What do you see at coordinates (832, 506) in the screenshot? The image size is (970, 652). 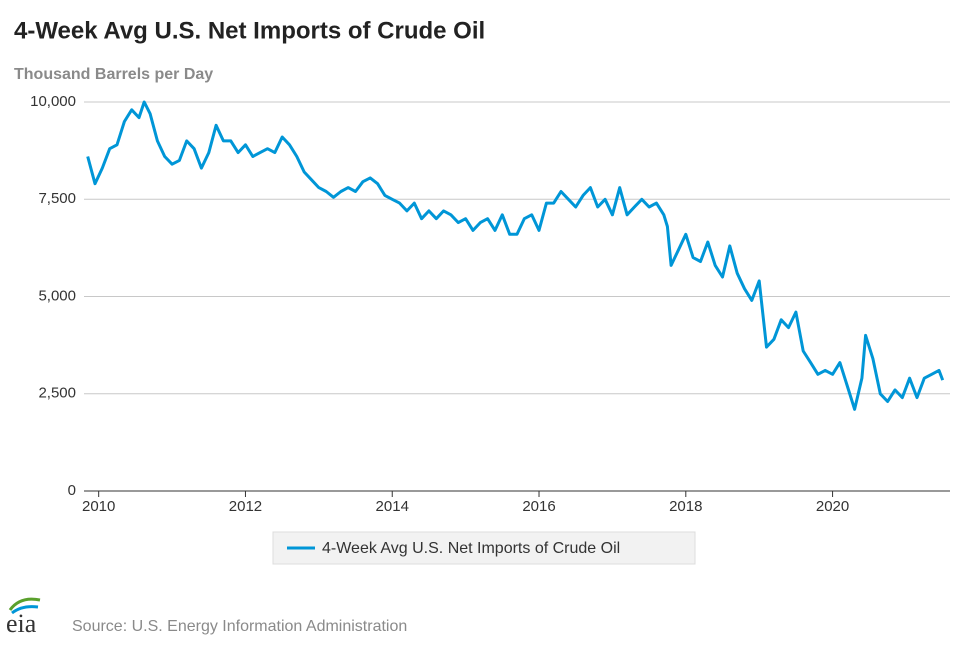 I see `x-tick-label: 2020` at bounding box center [832, 506].